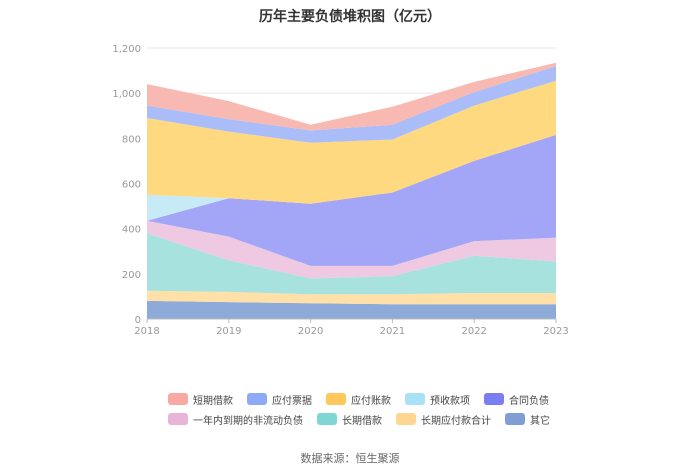 Image resolution: width=700 pixels, height=474 pixels. What do you see at coordinates (292, 401) in the screenshot?
I see `legend-label: 应付票据` at bounding box center [292, 401].